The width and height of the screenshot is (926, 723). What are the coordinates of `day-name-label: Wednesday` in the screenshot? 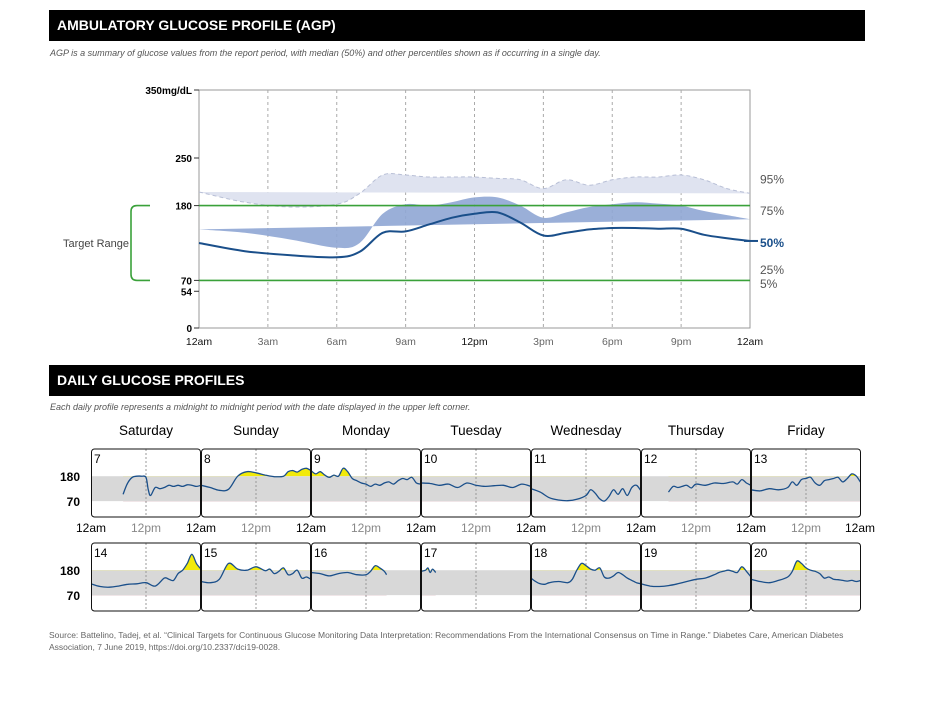 It's located at (585, 430).